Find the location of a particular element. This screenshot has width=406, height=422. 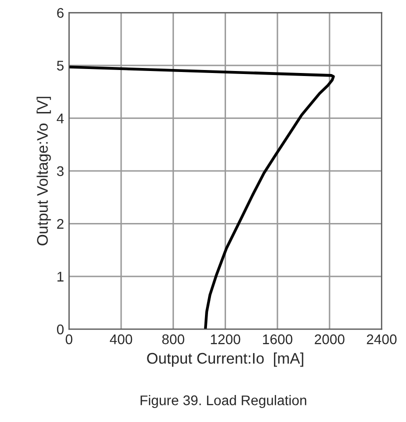

y-tick-label: 5 is located at coordinates (60, 65).